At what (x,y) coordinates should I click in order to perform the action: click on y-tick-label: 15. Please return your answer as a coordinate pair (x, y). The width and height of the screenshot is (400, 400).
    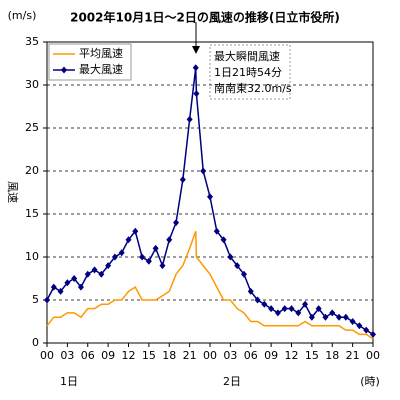
    Looking at the image, I should click on (32, 213).